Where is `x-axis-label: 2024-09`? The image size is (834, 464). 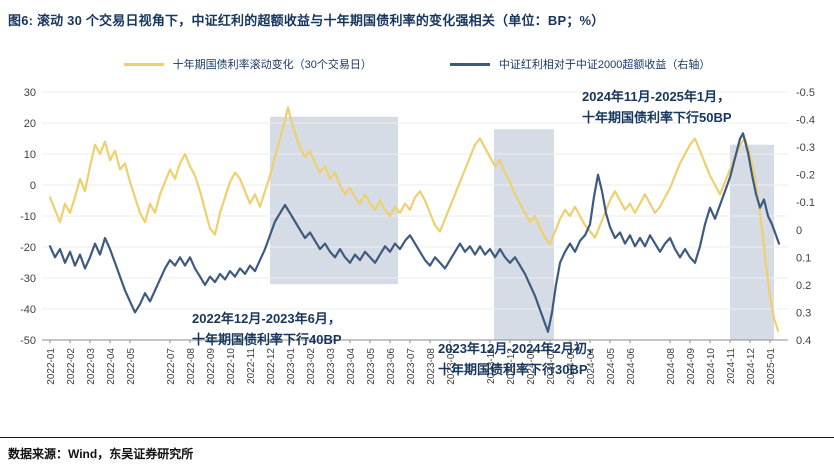
x-axis-label: 2024-09 is located at coordinates (691, 366).